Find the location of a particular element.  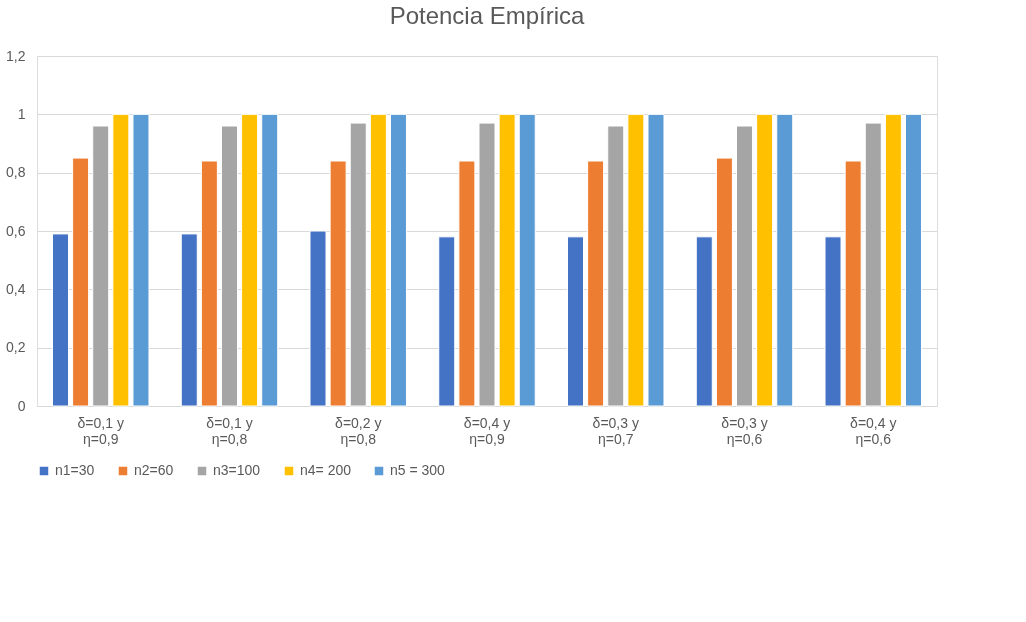

x-tick-label: δ=0,3 y η=0,7 is located at coordinates (615, 430).